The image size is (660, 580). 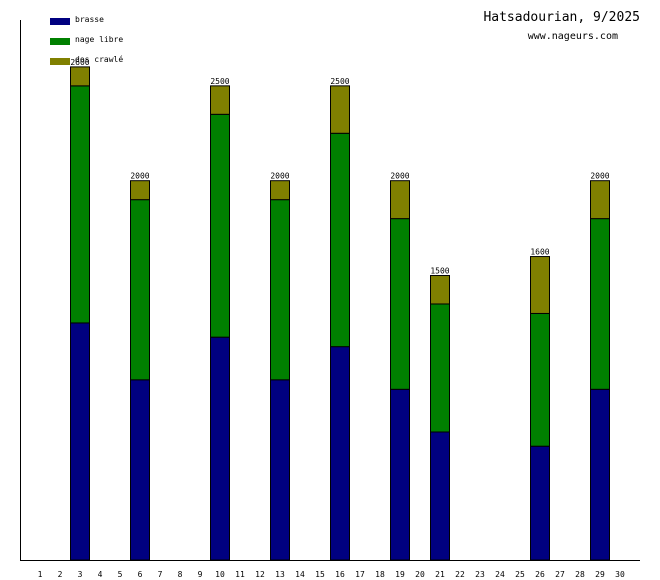 I want to click on x-tick-label: 13, so click(x=280, y=574).